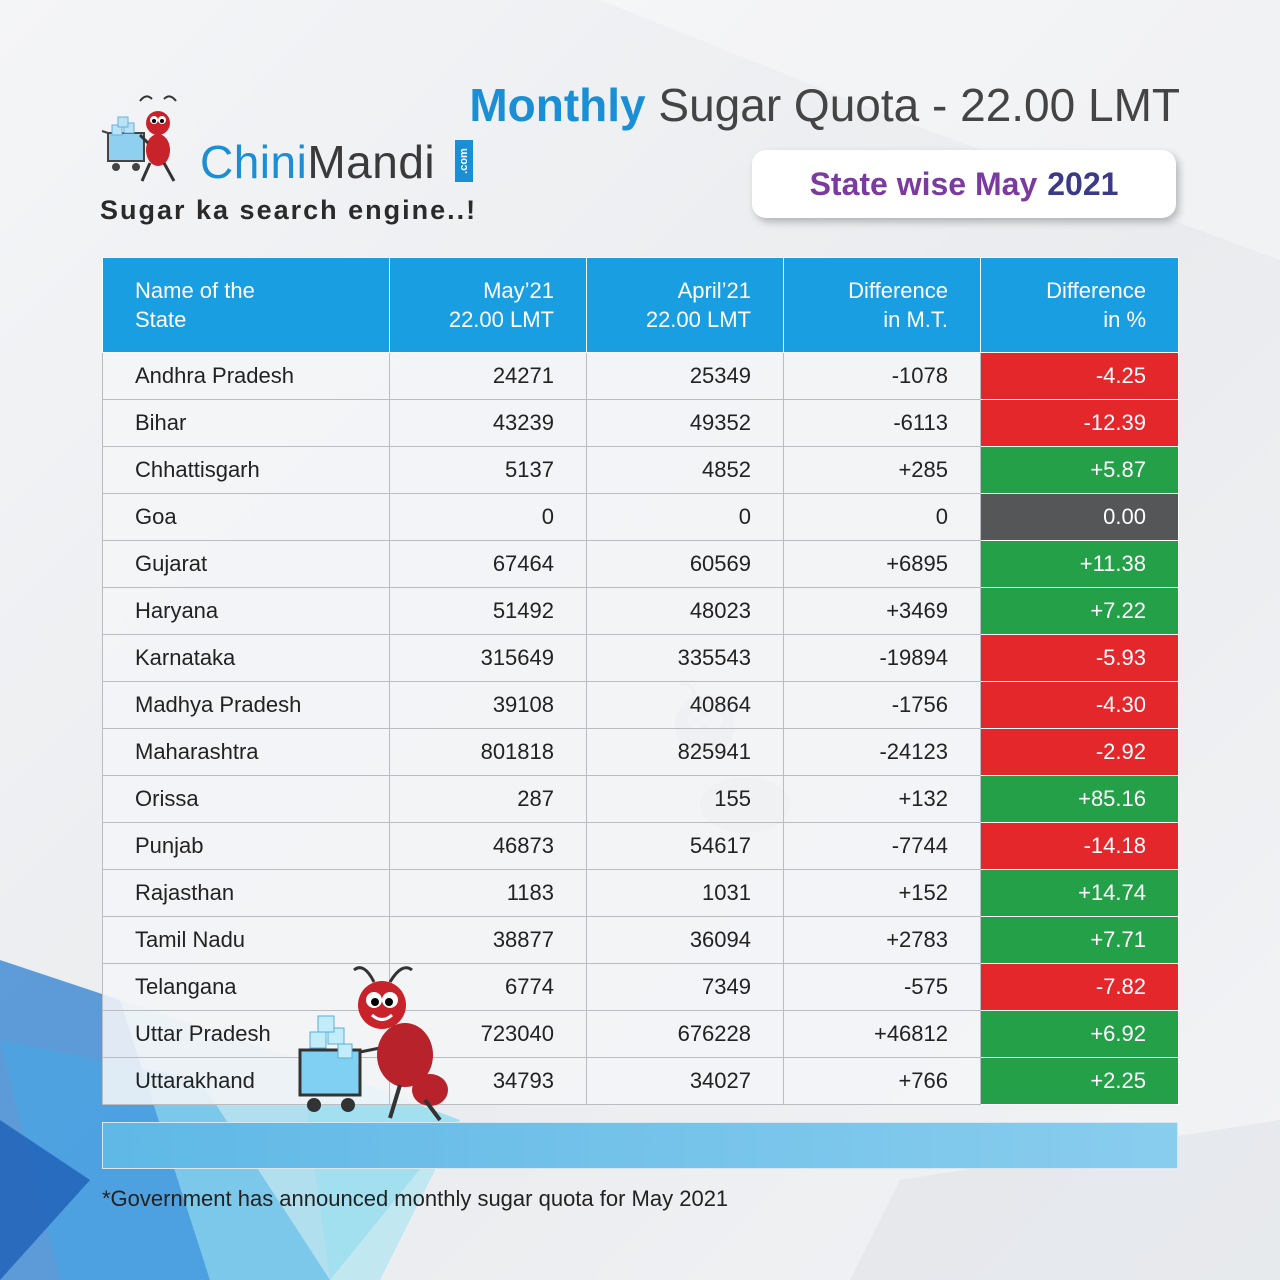  What do you see at coordinates (246, 470) in the screenshot?
I see `cell-state: Chhattisgarh` at bounding box center [246, 470].